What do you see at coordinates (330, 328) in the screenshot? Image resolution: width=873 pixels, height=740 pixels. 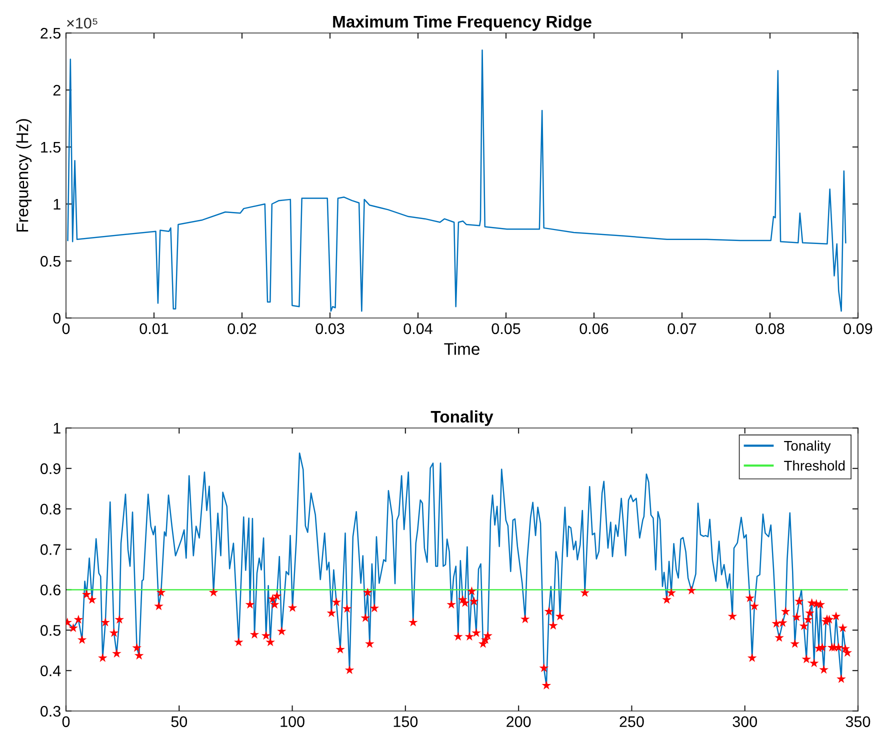 I see `x-tick-label: 0.03` at bounding box center [330, 328].